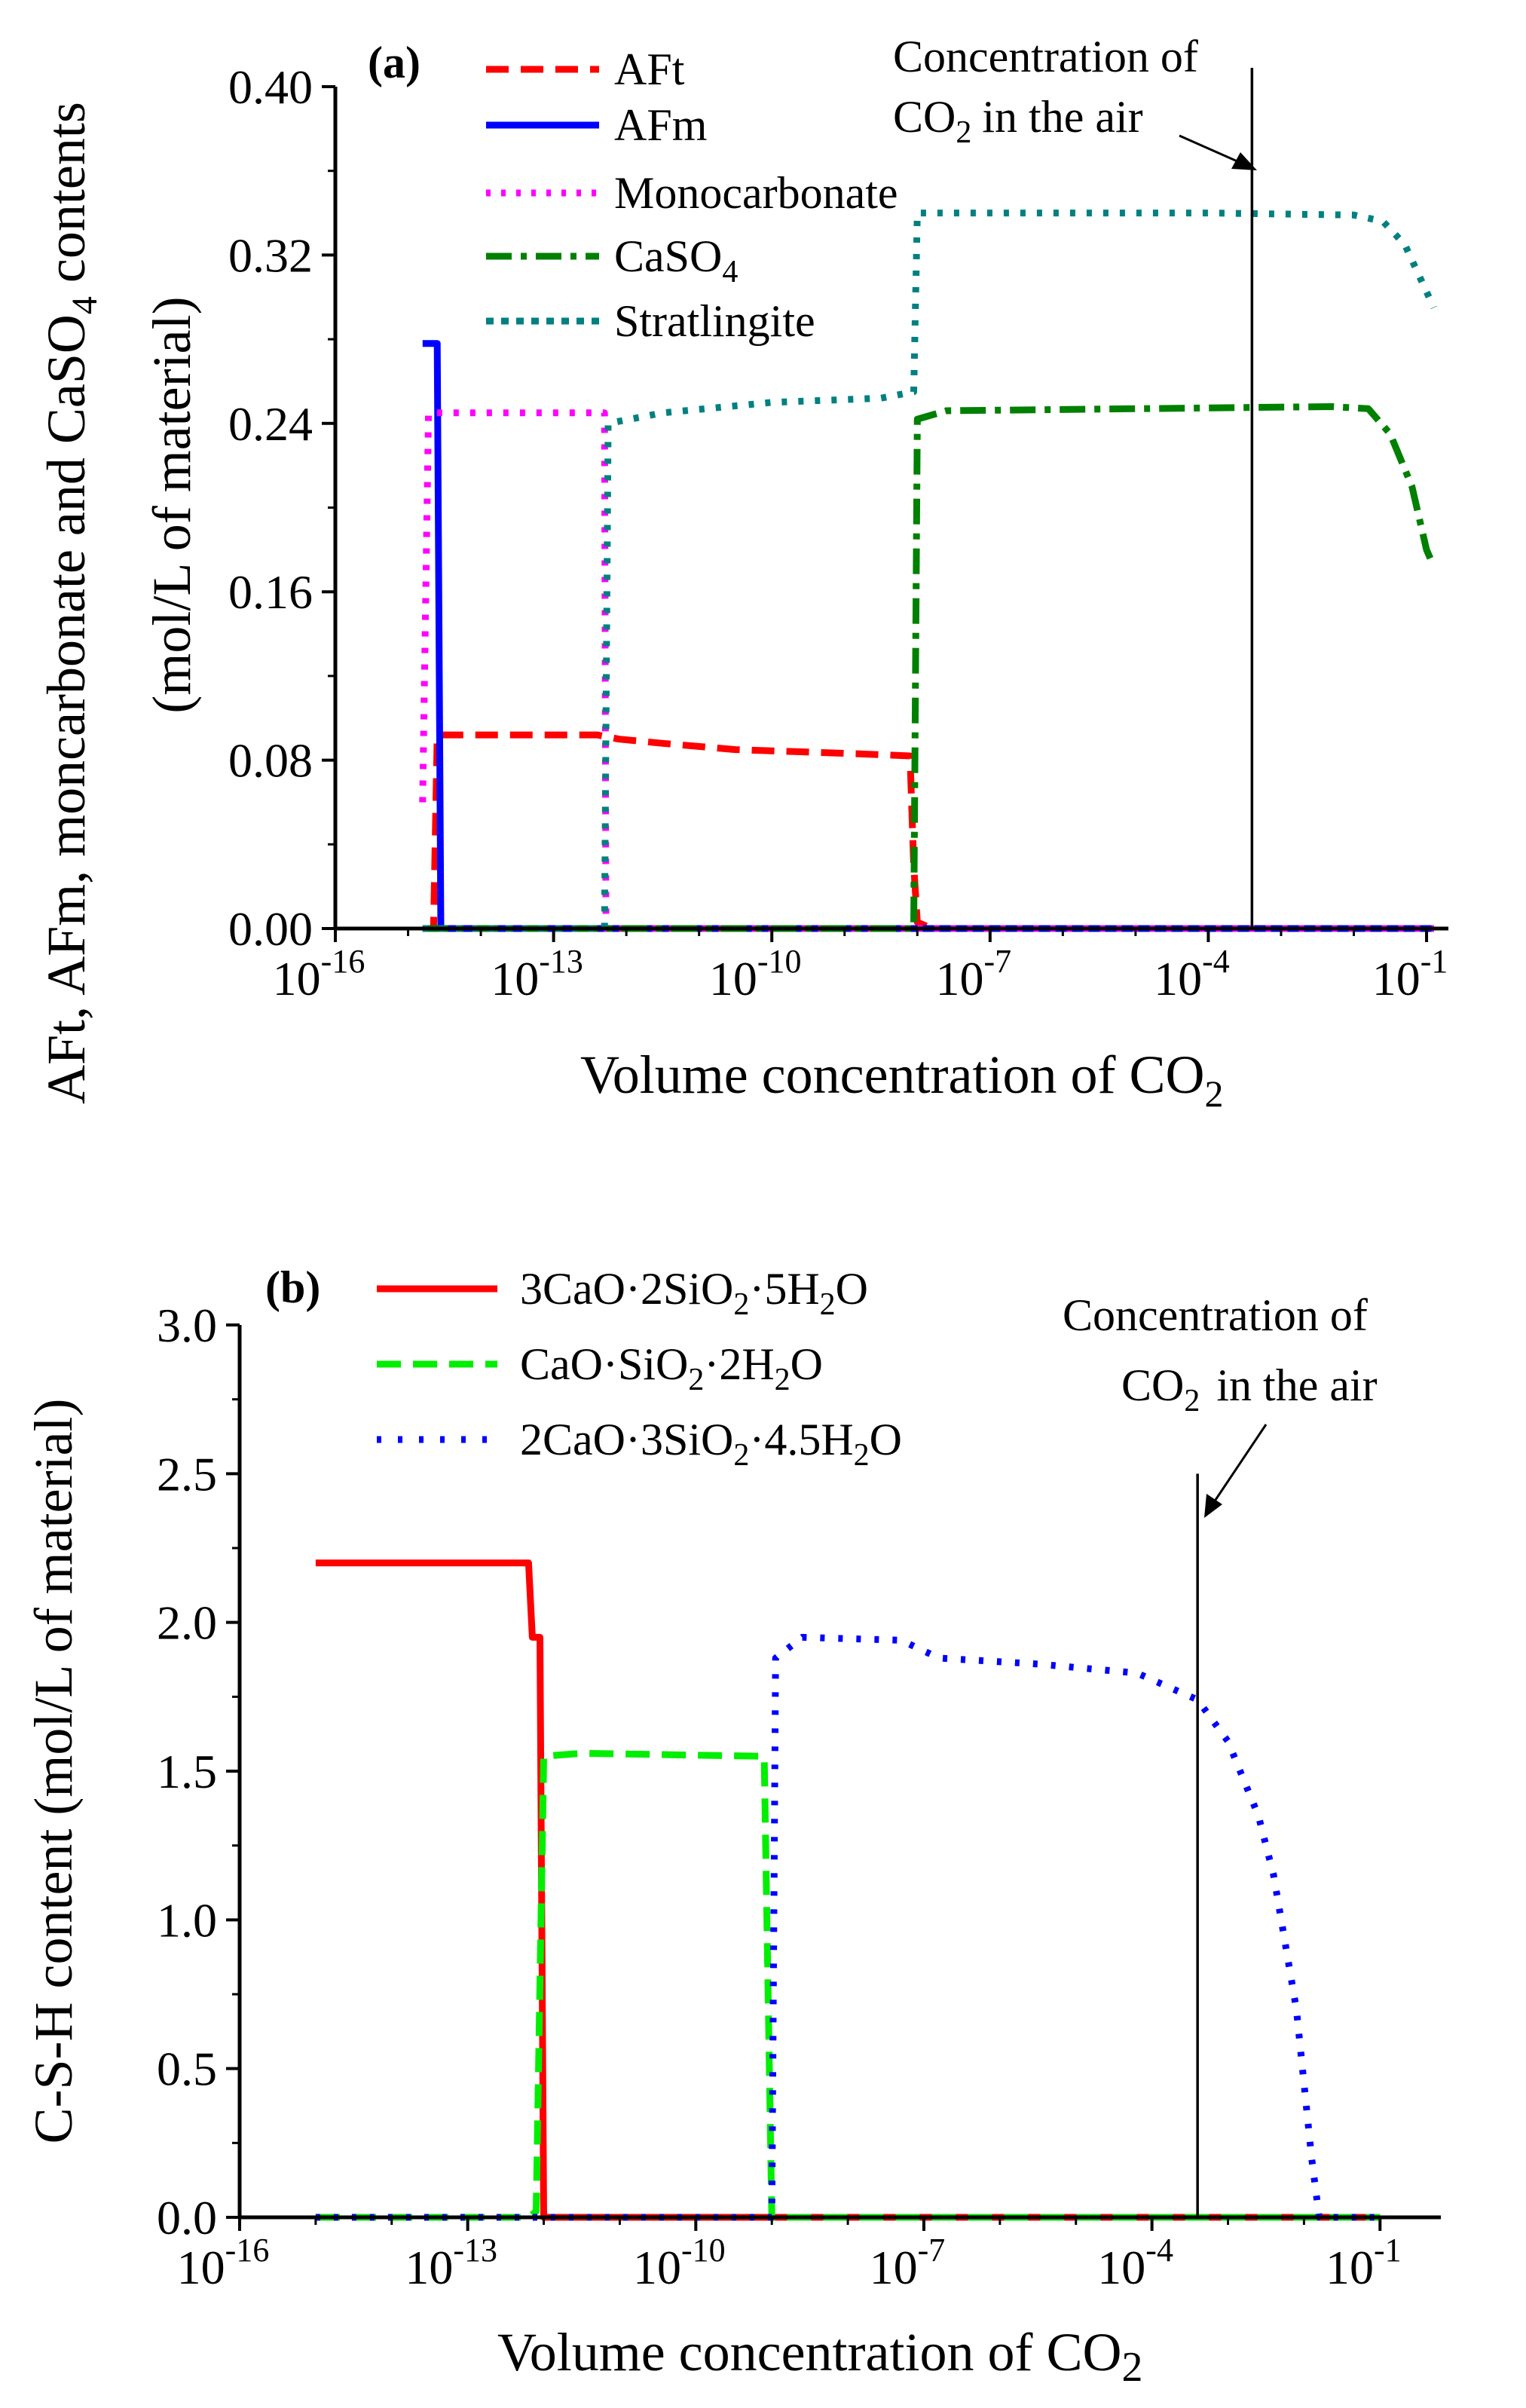 This screenshot has height=2408, width=1526. What do you see at coordinates (187, 1623) in the screenshot?
I see `y-tick-label: 2.0` at bounding box center [187, 1623].